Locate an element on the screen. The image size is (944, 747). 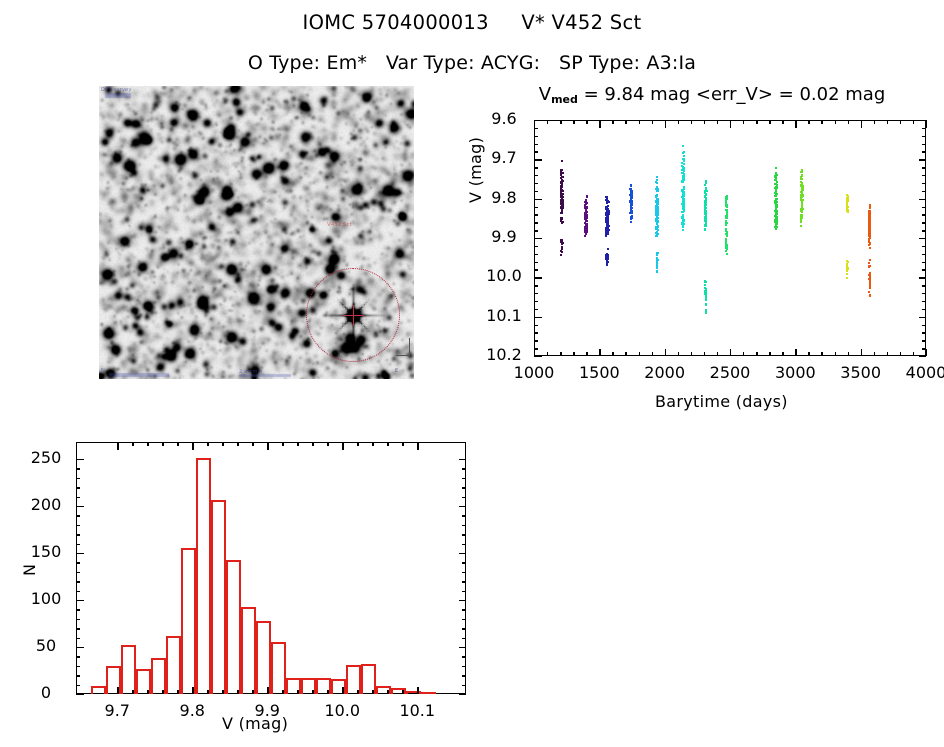
axis-tick-label: 9.6 is located at coordinates (504, 118).